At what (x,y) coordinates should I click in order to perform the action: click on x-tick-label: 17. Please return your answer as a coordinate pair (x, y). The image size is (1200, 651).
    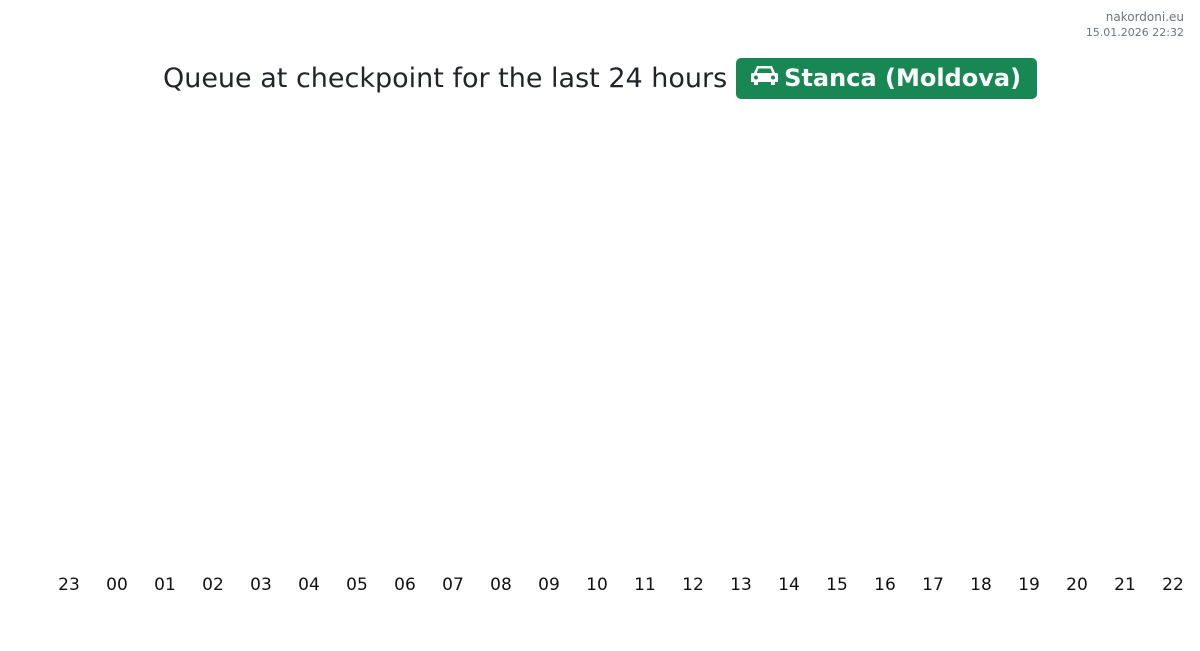
    Looking at the image, I should click on (933, 585).